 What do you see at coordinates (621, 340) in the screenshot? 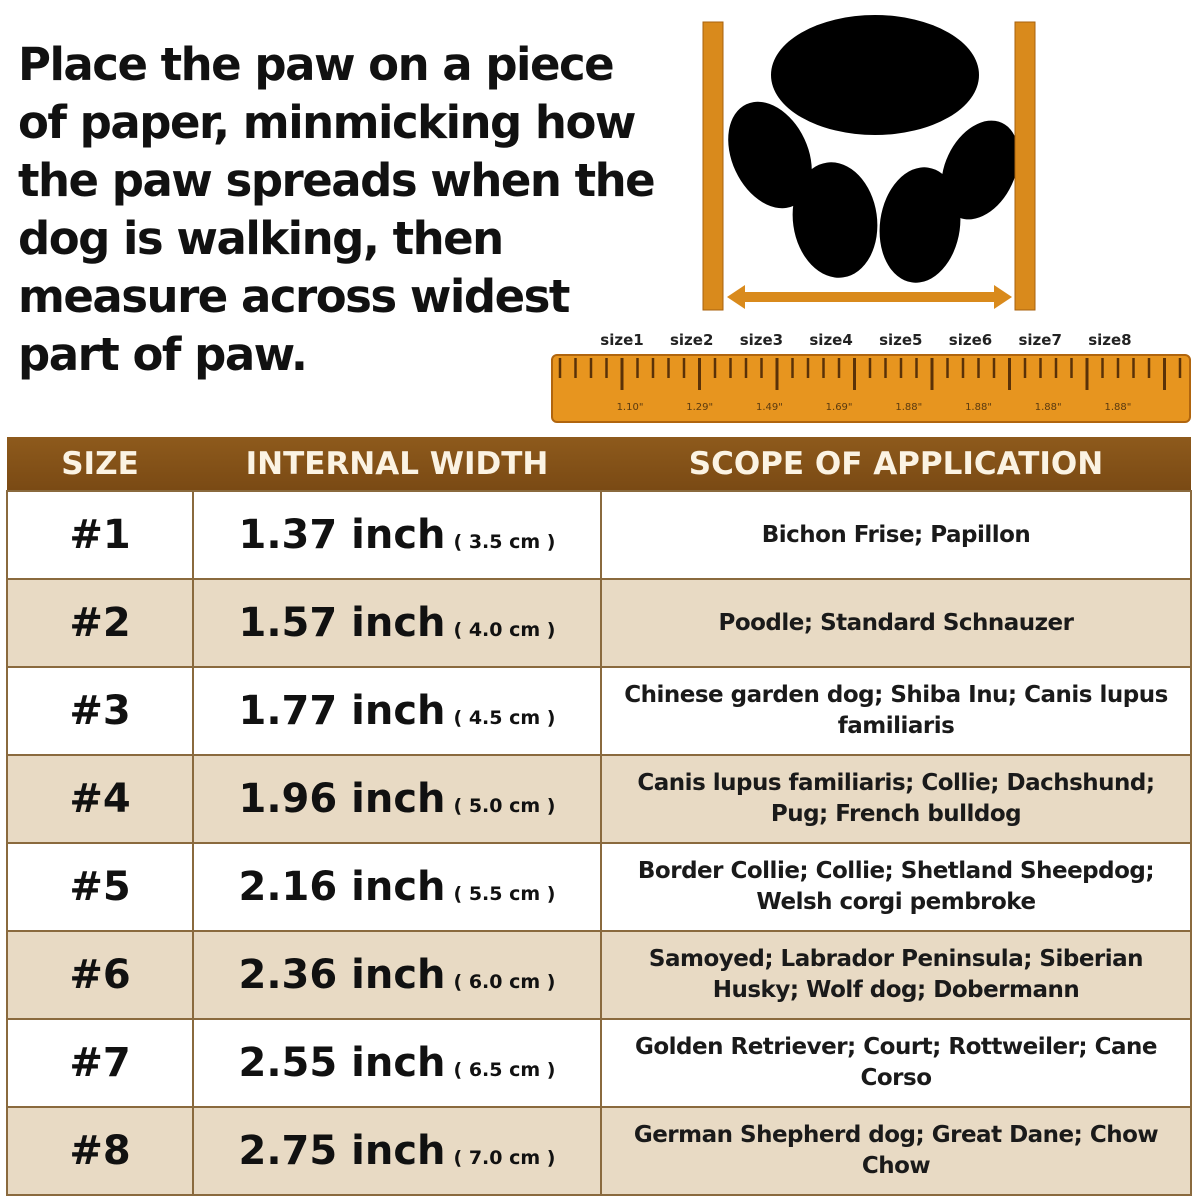
I see `ruler-size-label: size1` at bounding box center [621, 340].